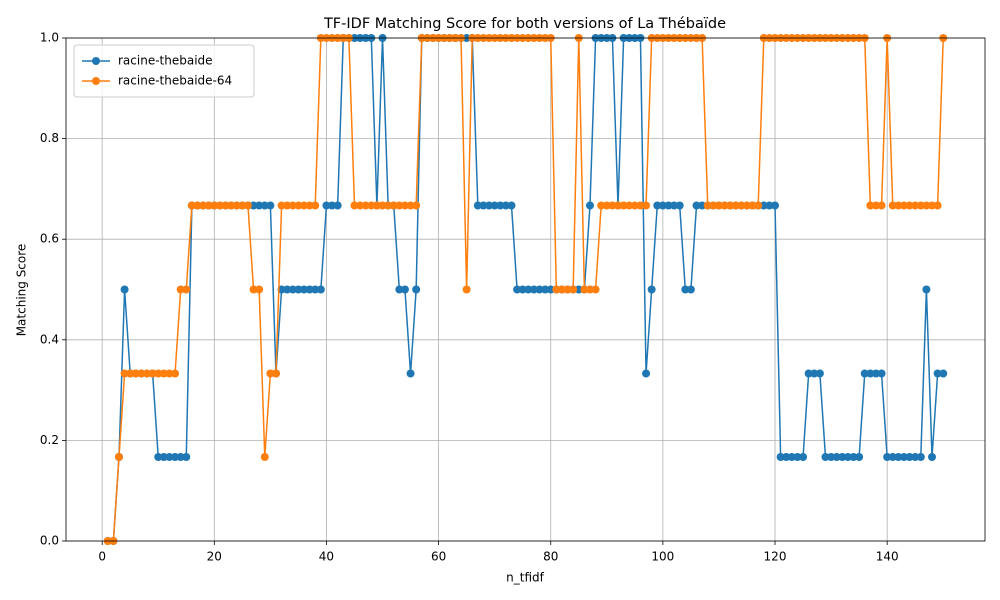 This screenshot has width=1000, height=600. I want to click on y-tick-label: 0.6, so click(49, 239).